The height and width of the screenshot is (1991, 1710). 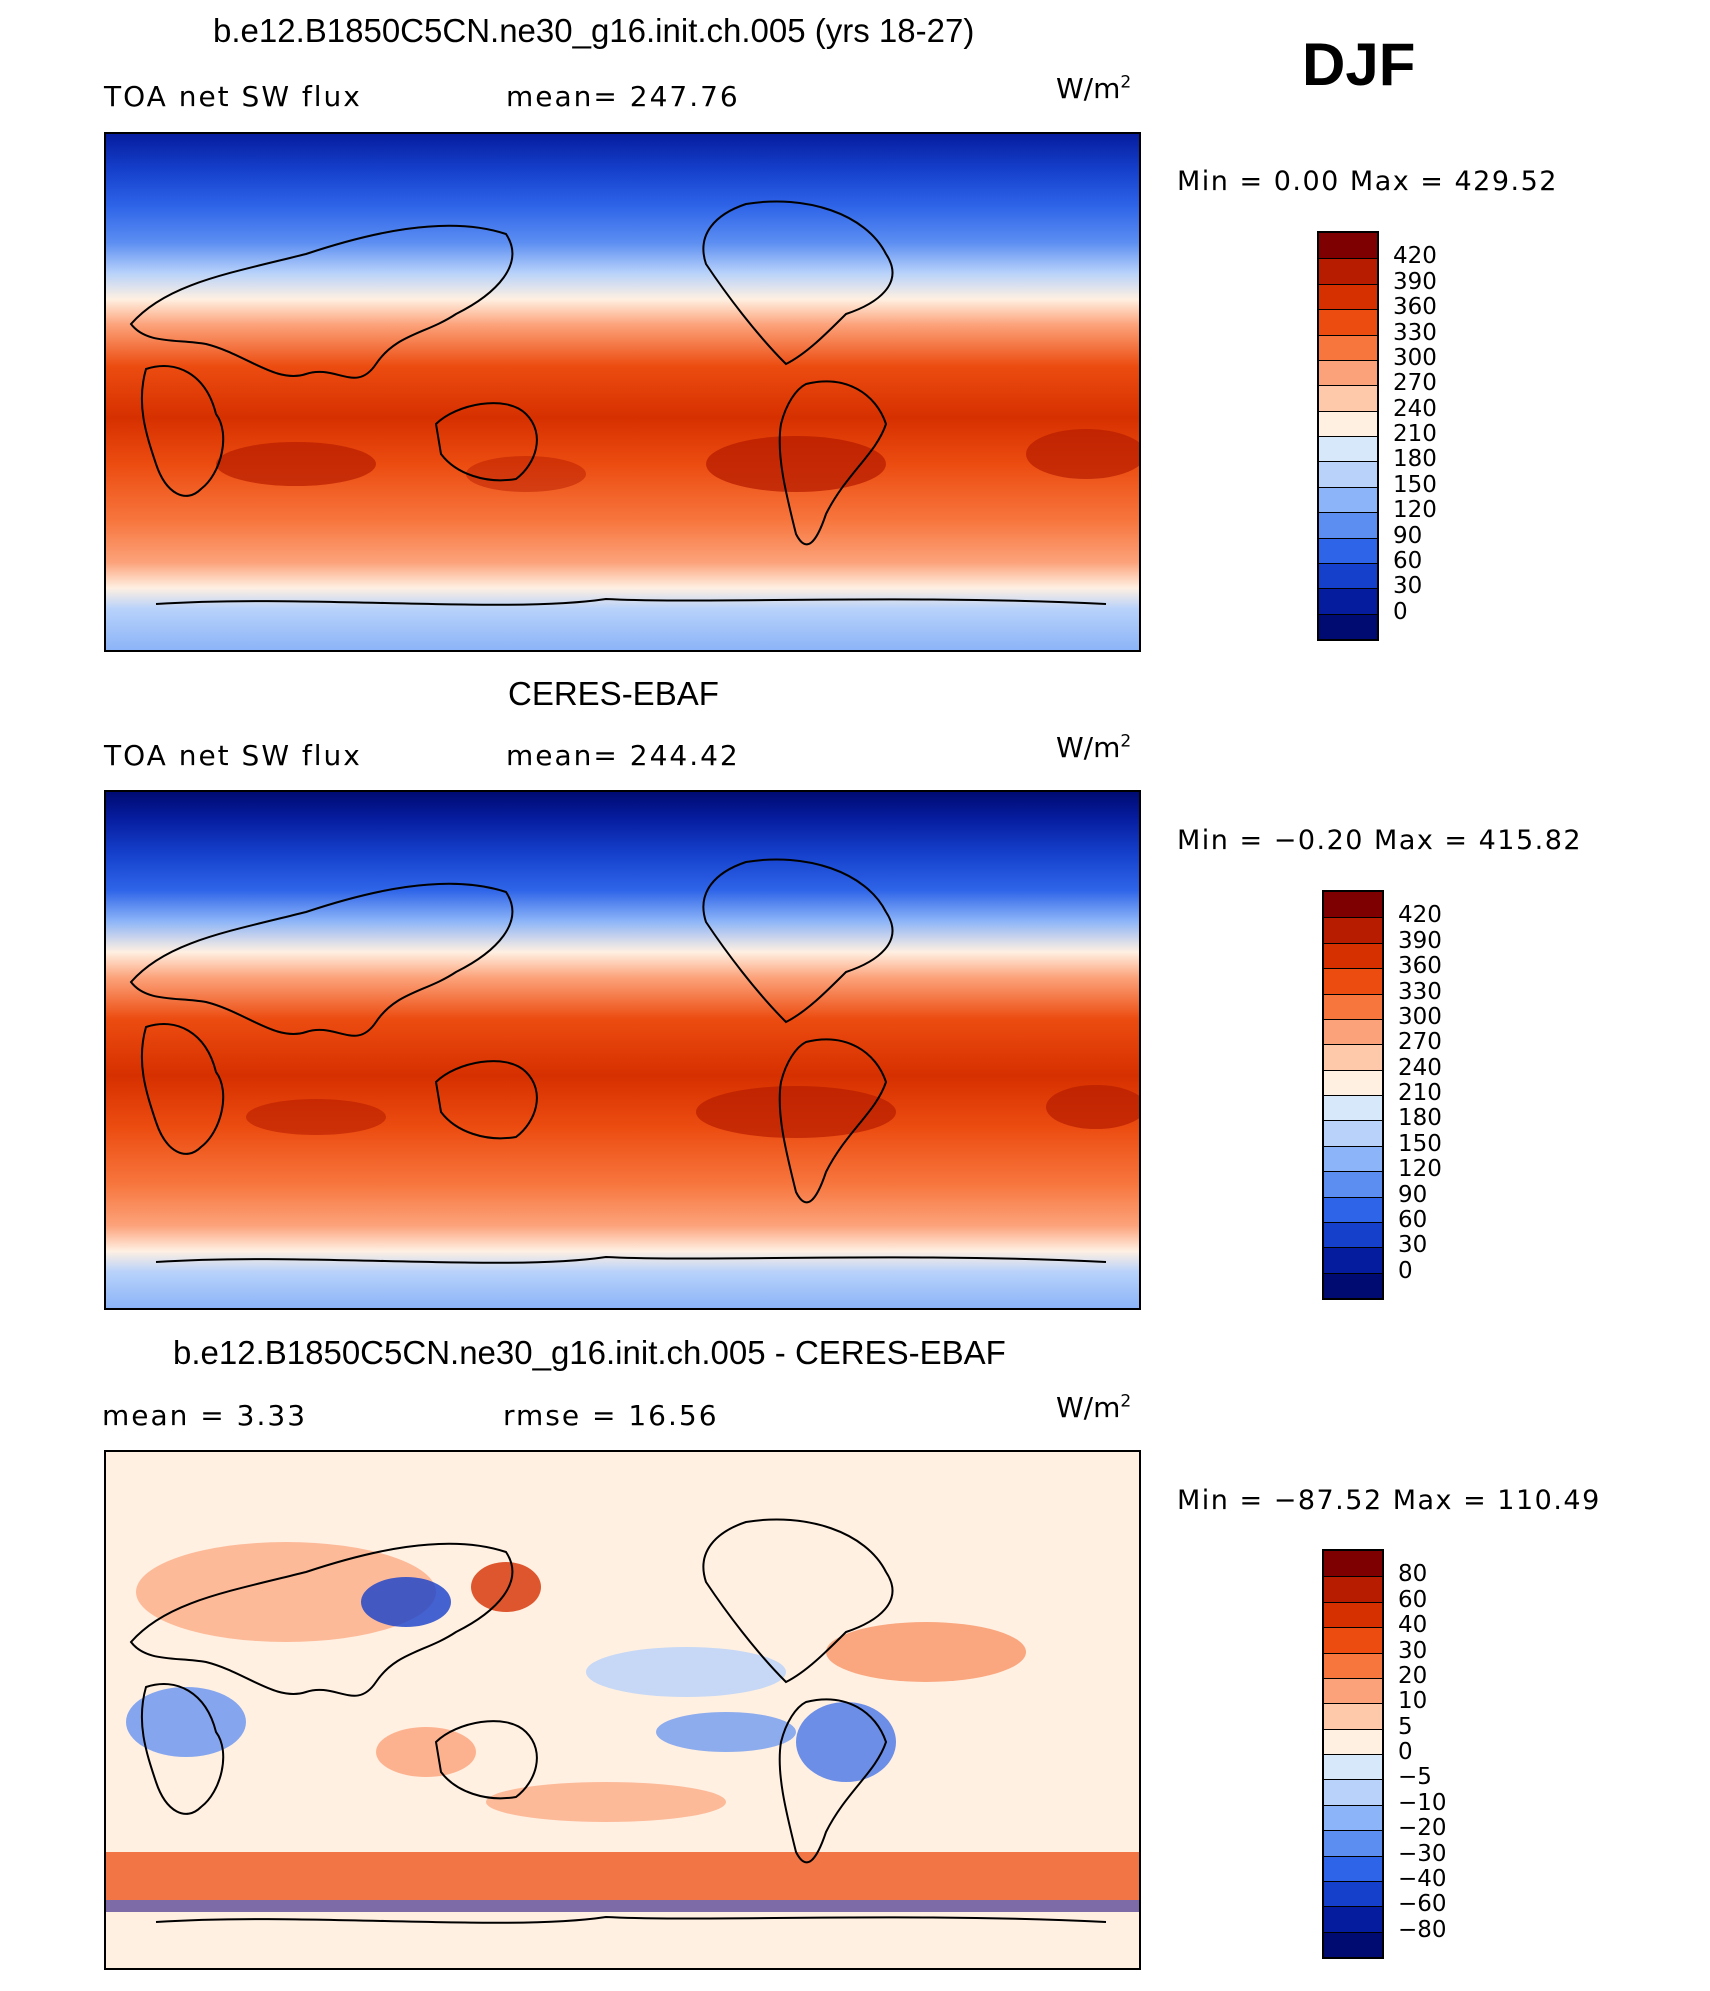 What do you see at coordinates (1413, 1675) in the screenshot?
I see `colorbar-tick-label: 20` at bounding box center [1413, 1675].